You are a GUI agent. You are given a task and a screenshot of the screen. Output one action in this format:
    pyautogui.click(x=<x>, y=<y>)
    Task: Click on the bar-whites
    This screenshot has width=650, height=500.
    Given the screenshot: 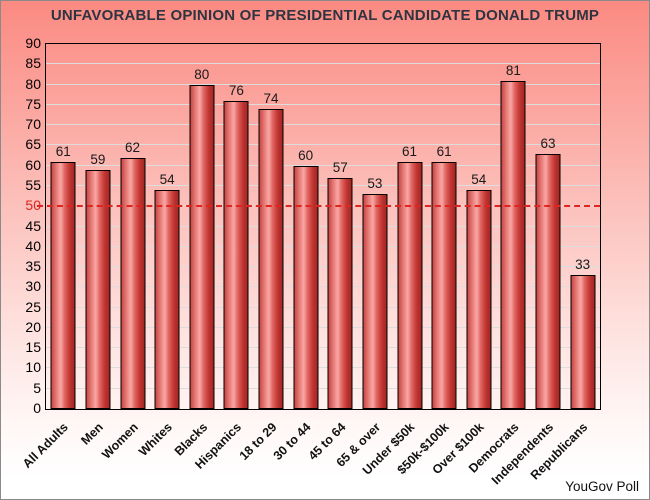 What is the action you would take?
    pyautogui.click(x=167, y=299)
    